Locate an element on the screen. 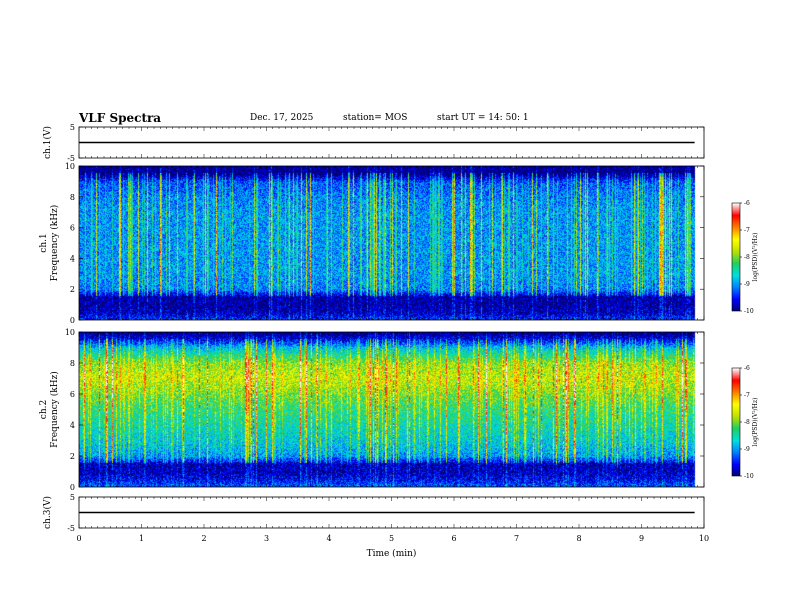 The image size is (792, 612). x-tick-label: 8 is located at coordinates (578, 538).